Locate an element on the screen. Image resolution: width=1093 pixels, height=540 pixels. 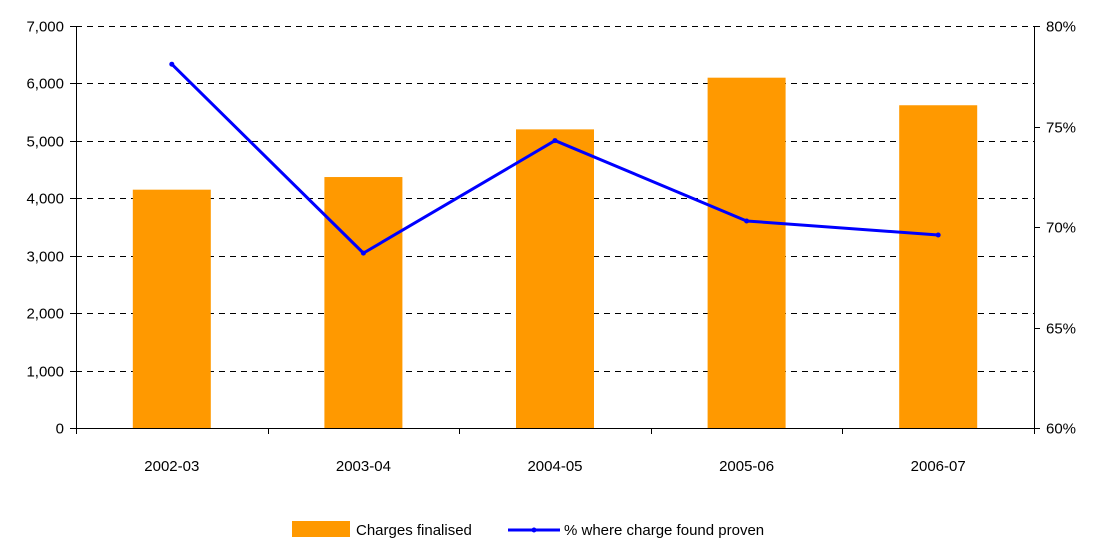
left-tick-label-4000: 4,000 is located at coordinates (45, 199).